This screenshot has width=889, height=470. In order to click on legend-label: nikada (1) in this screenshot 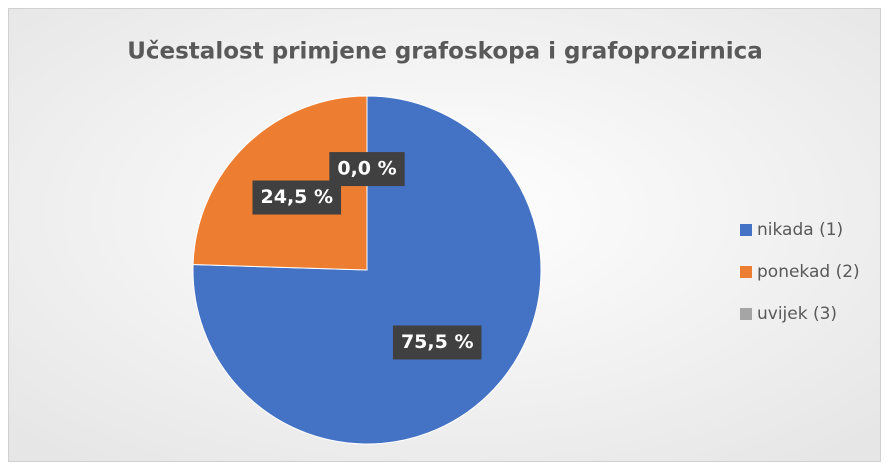, I will do `click(800, 230)`.